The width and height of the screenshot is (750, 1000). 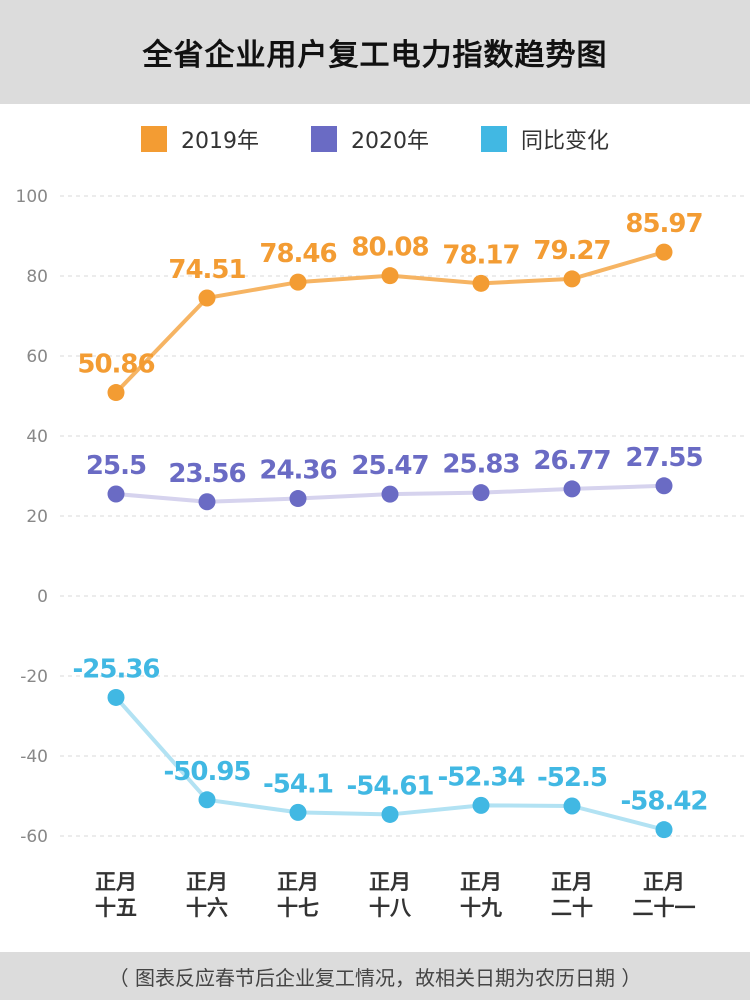 What do you see at coordinates (42, 597) in the screenshot?
I see `y-tick-label: 0` at bounding box center [42, 597].